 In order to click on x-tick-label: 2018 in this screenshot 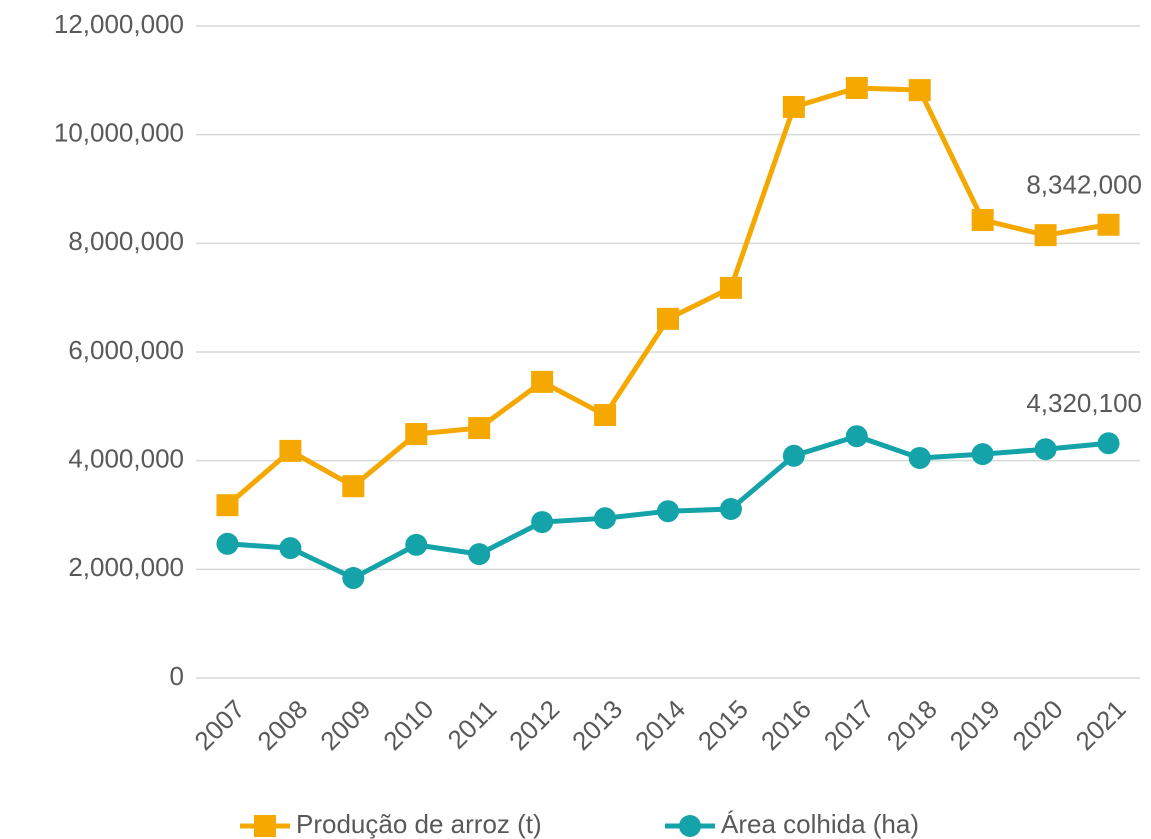, I will do `click(912, 725)`.